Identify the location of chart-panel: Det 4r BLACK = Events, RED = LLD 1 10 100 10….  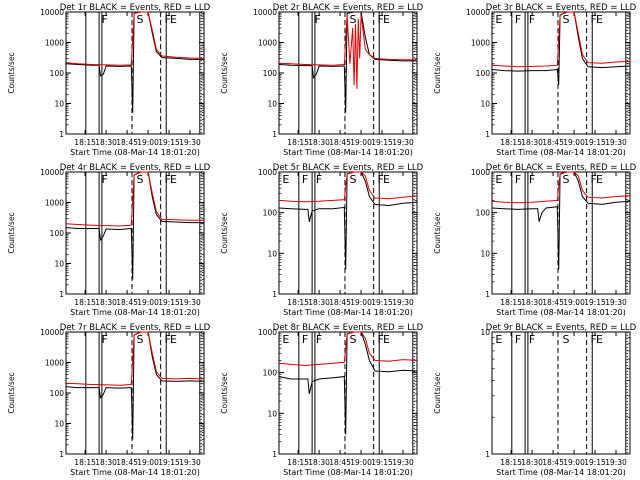
(109, 240).